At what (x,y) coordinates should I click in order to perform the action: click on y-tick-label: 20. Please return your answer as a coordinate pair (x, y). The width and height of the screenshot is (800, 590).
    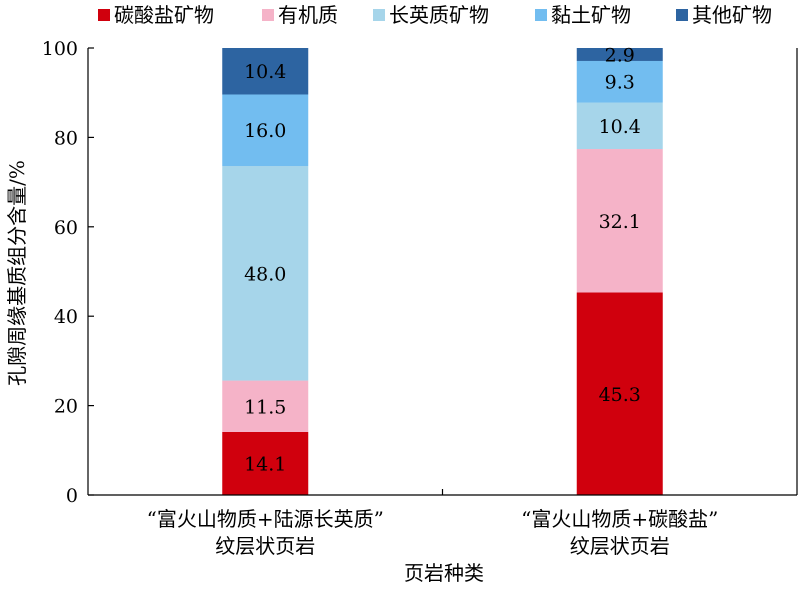
    Looking at the image, I should click on (66, 407).